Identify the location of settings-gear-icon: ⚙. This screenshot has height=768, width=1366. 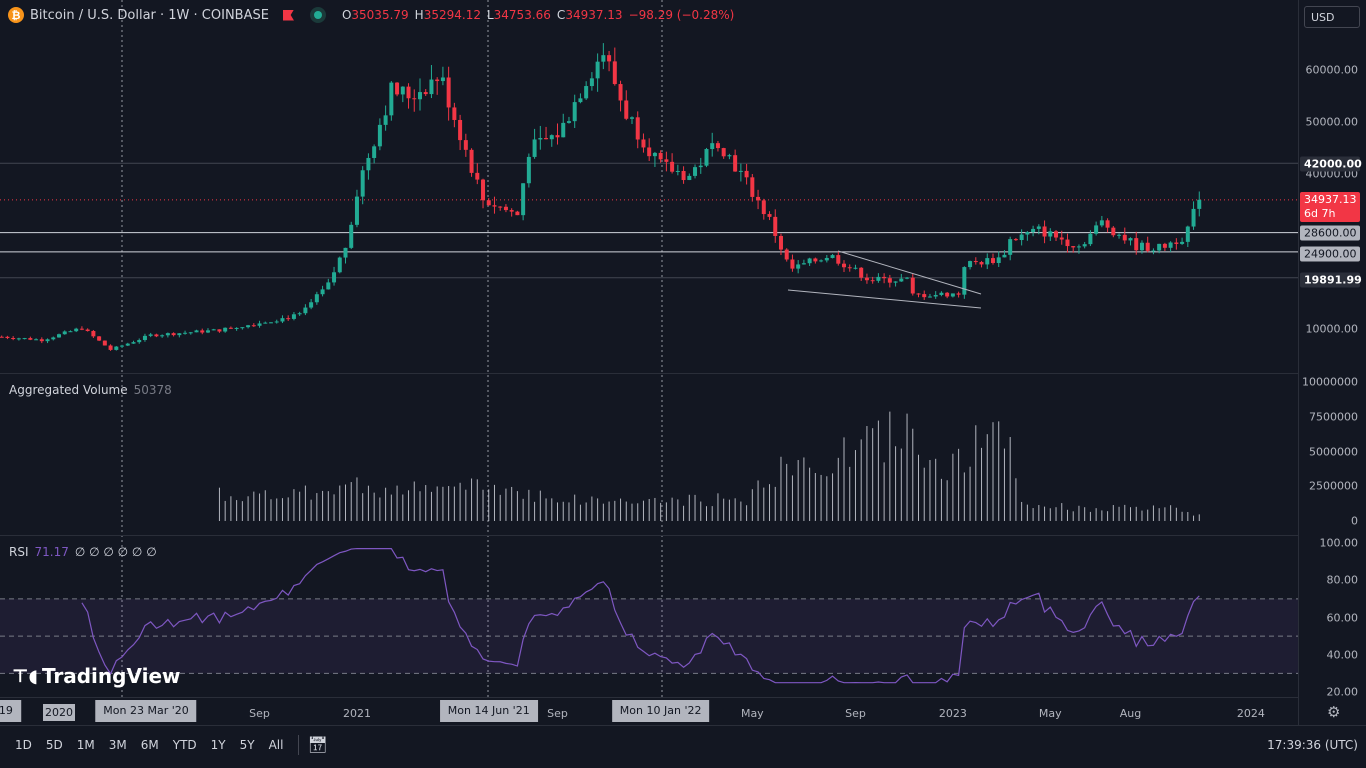
(1334, 712).